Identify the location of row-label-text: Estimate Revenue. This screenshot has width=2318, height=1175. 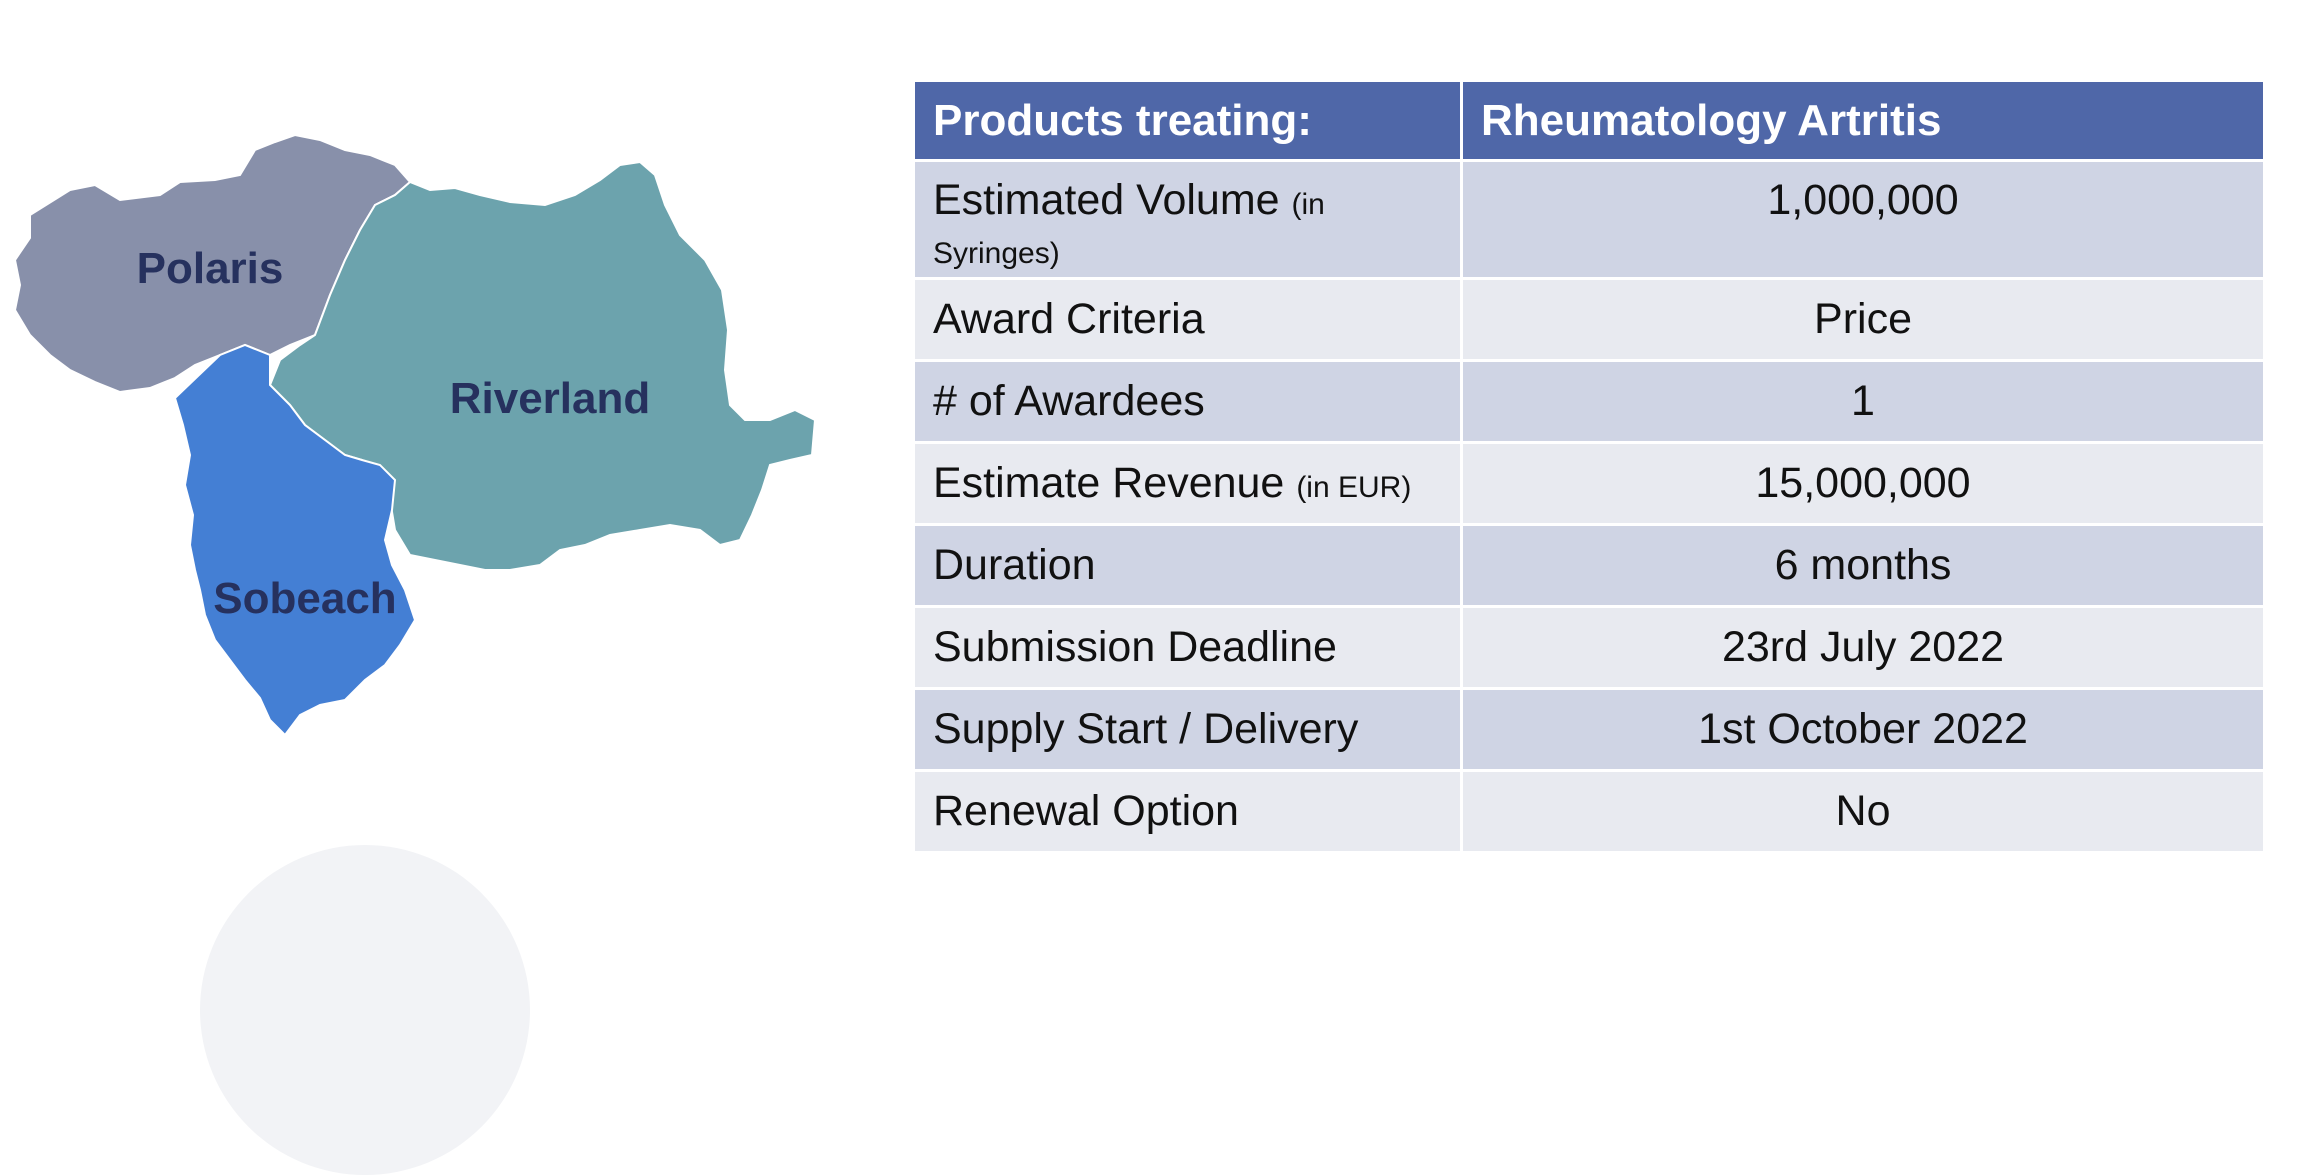
(1109, 483).